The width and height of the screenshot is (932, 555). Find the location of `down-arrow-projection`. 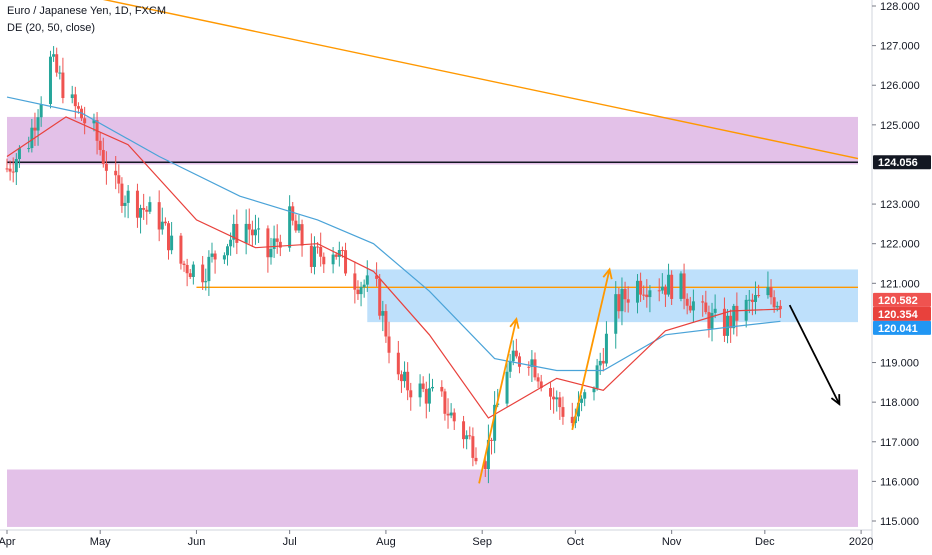

down-arrow-projection is located at coordinates (814, 355).